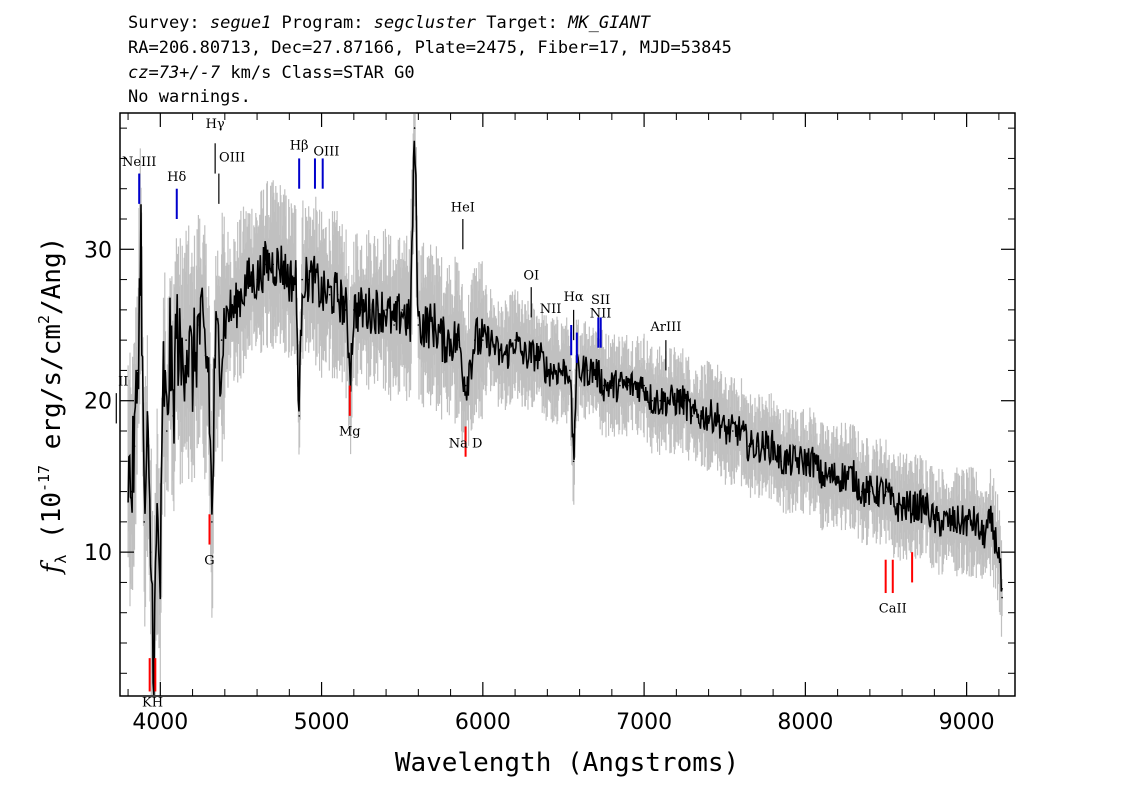 The width and height of the screenshot is (1134, 810). I want to click on survey-value: segue1, so click(240, 23).